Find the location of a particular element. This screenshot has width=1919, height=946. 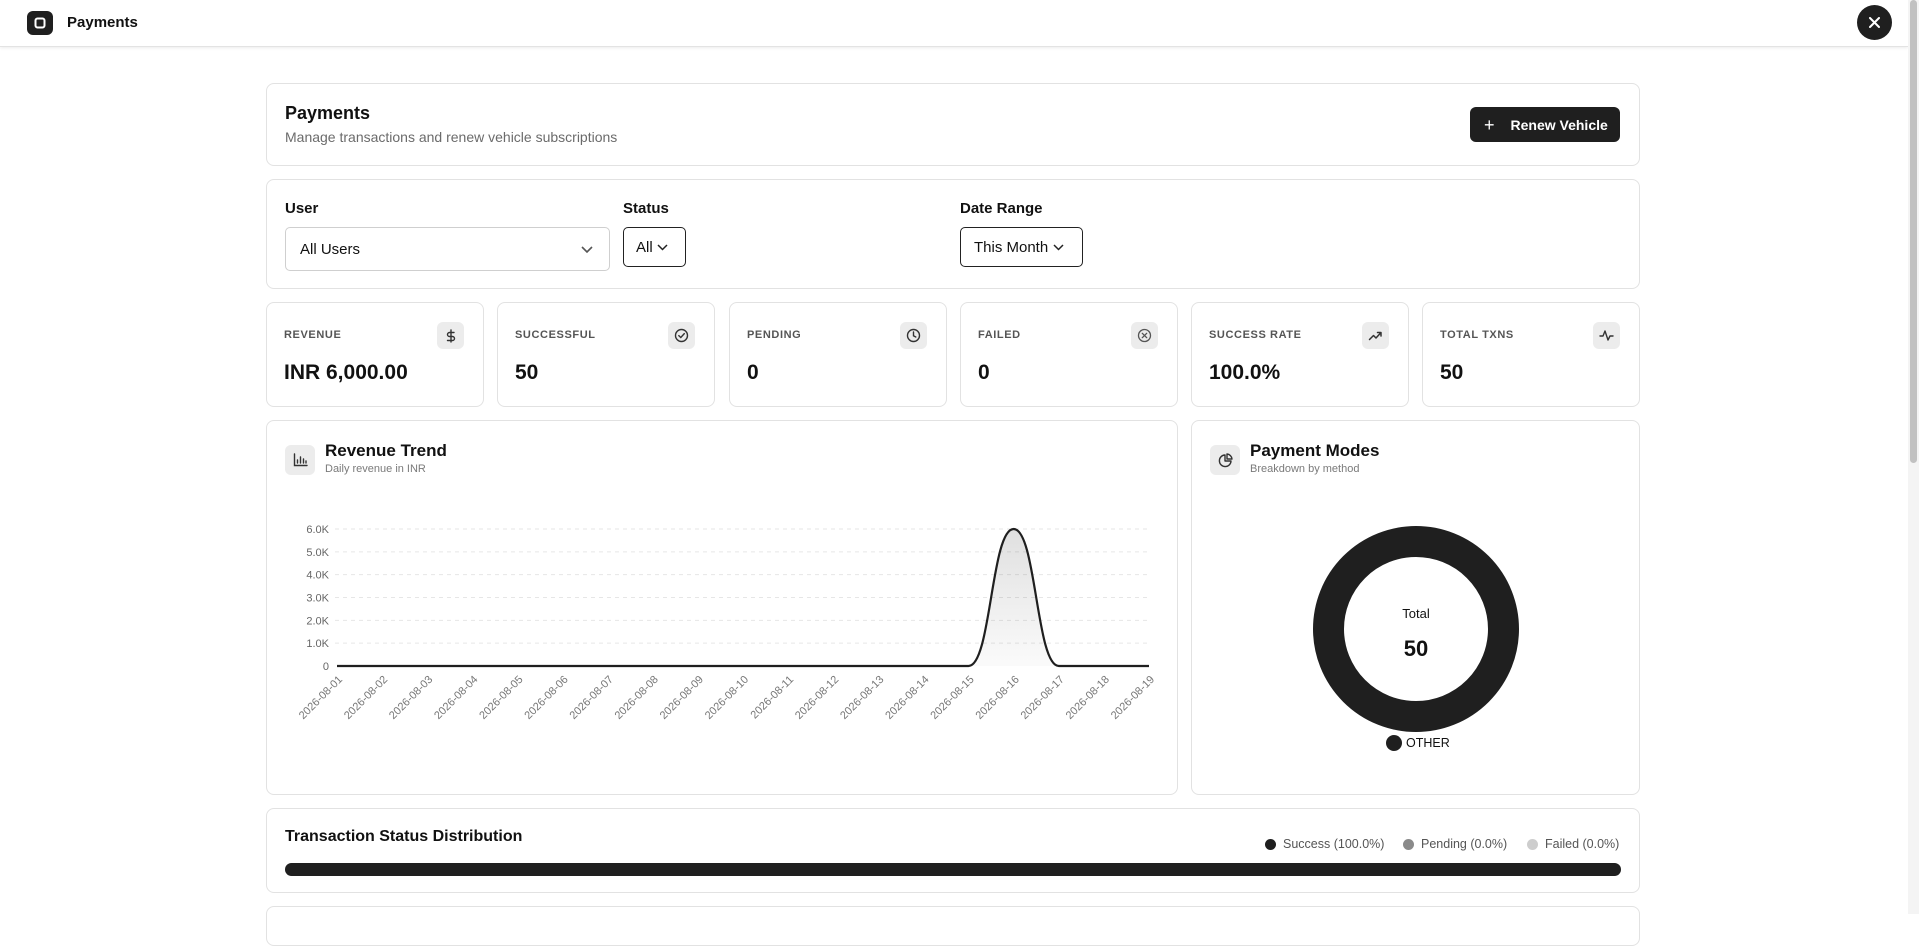

close-button is located at coordinates (1874, 22).